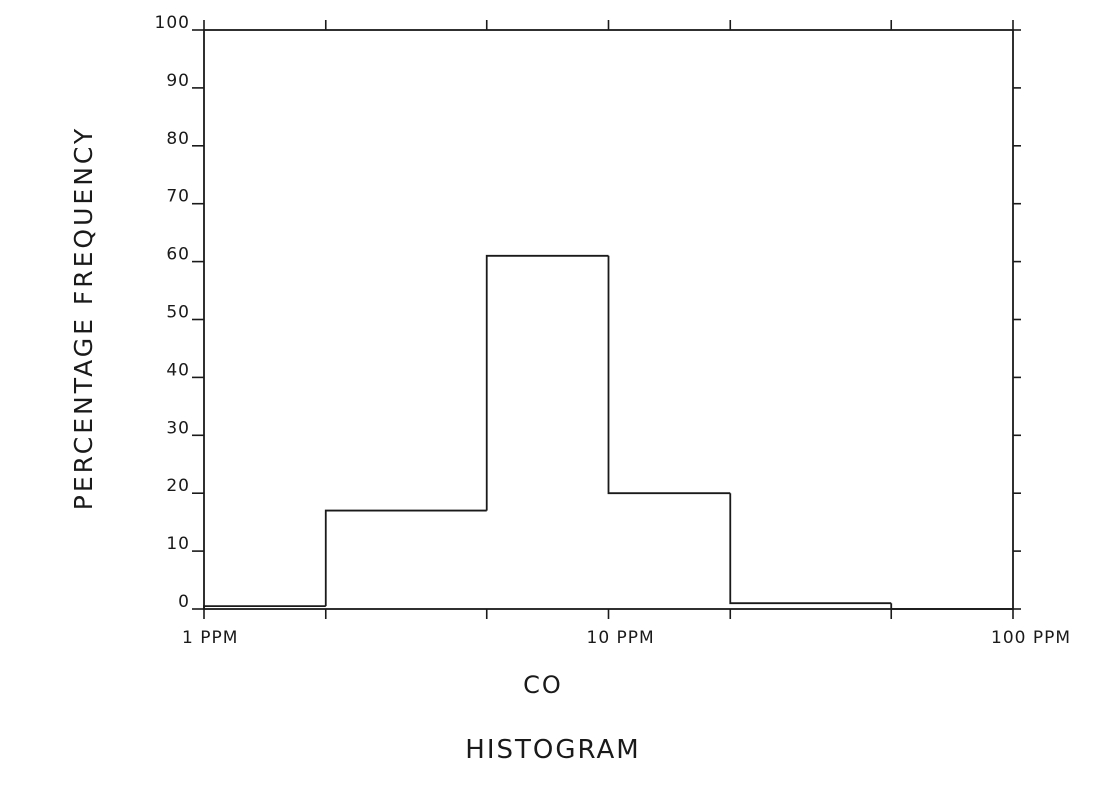  Describe the element at coordinates (178, 139) in the screenshot. I see `y-tick-label: 80` at that location.